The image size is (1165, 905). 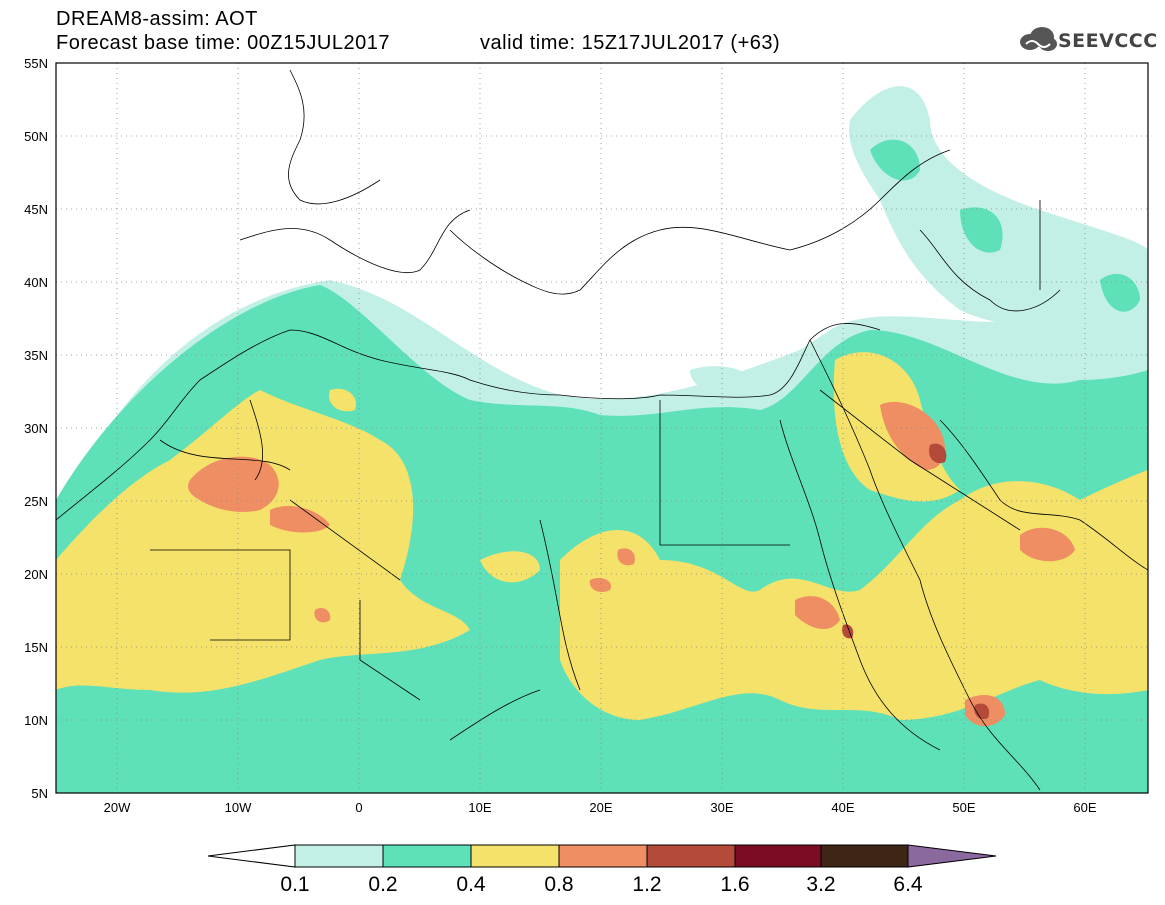 What do you see at coordinates (223, 43) in the screenshot?
I see `forecast-base-time: Forecast base time: 00Z15JUL2017` at bounding box center [223, 43].